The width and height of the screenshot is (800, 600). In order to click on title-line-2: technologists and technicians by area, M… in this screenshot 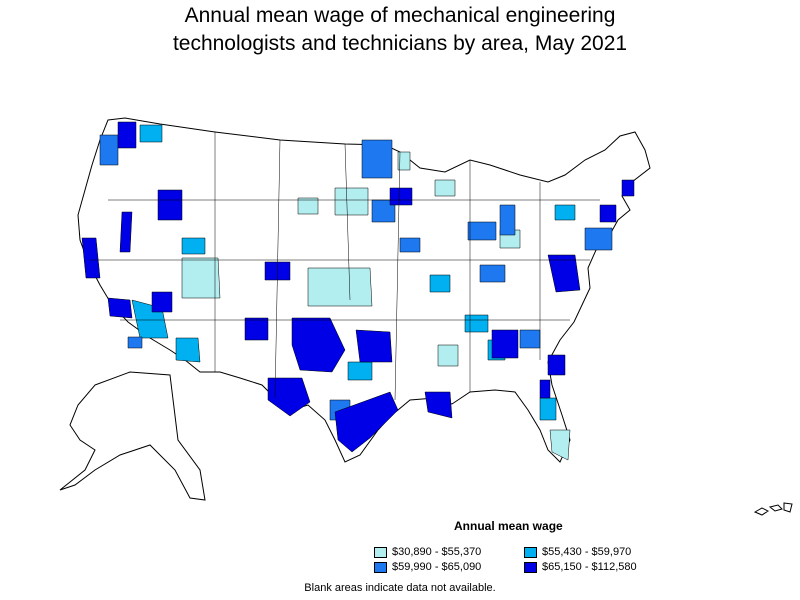, I will do `click(400, 43)`.